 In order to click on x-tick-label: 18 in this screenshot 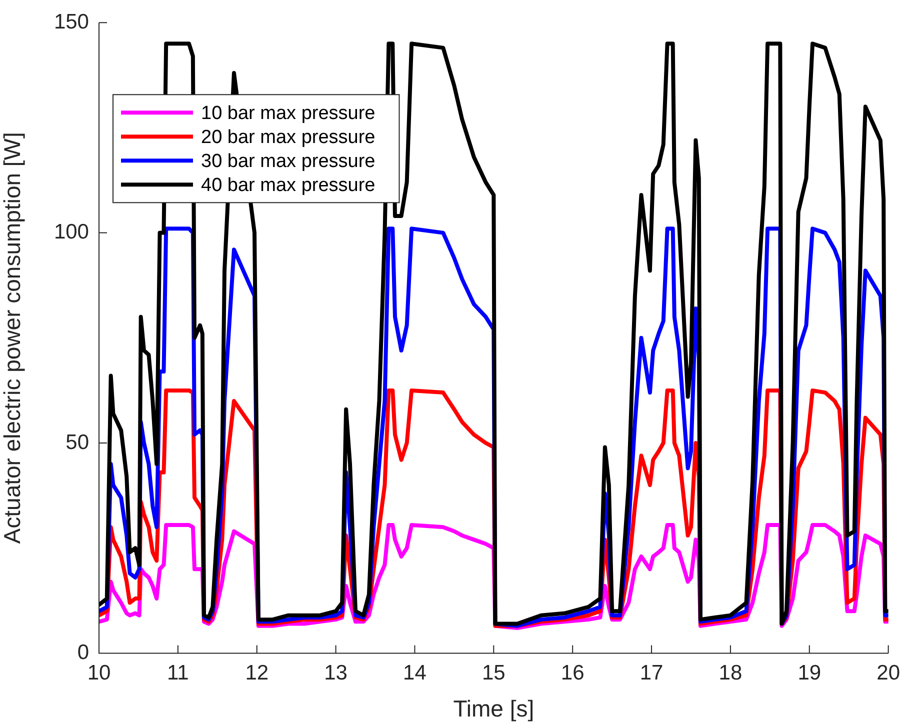, I will do `click(730, 673)`.